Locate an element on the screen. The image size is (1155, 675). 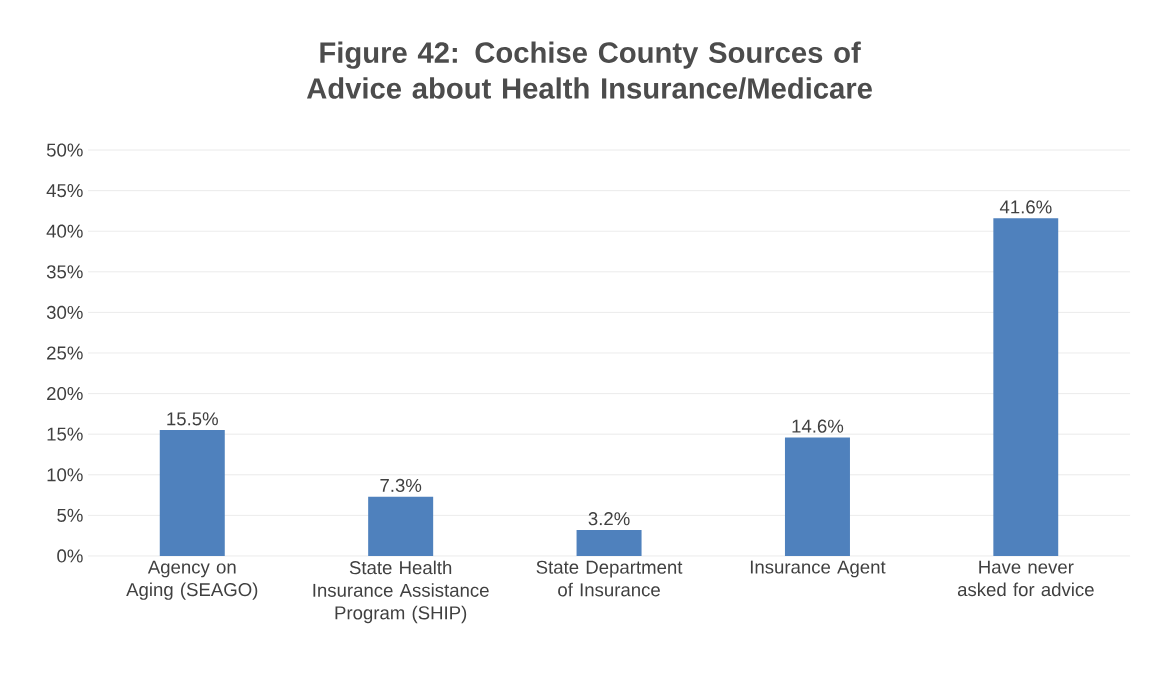
y-tick-label: 50% is located at coordinates (64, 150).